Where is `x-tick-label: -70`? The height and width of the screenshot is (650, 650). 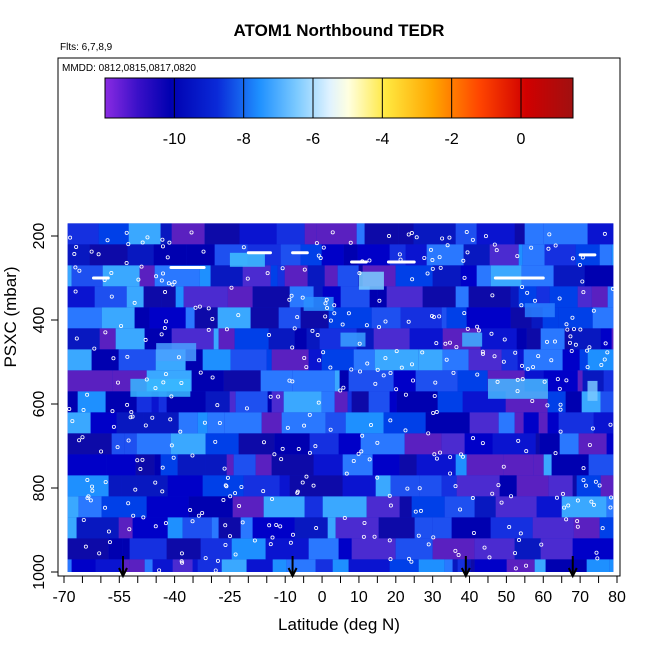 x-tick-label: -70 is located at coordinates (63, 597).